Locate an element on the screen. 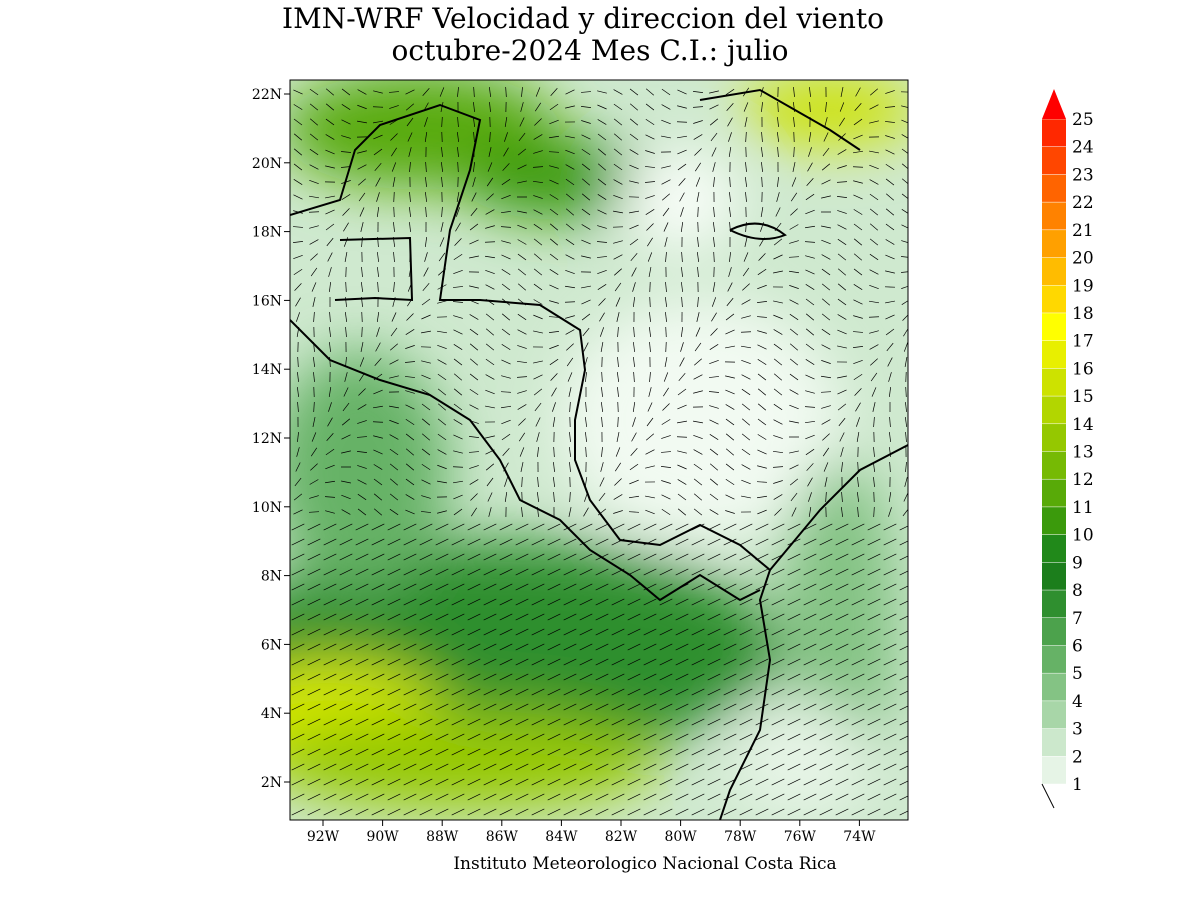 The image size is (1200, 904). lon-label: 88W is located at coordinates (442, 837).